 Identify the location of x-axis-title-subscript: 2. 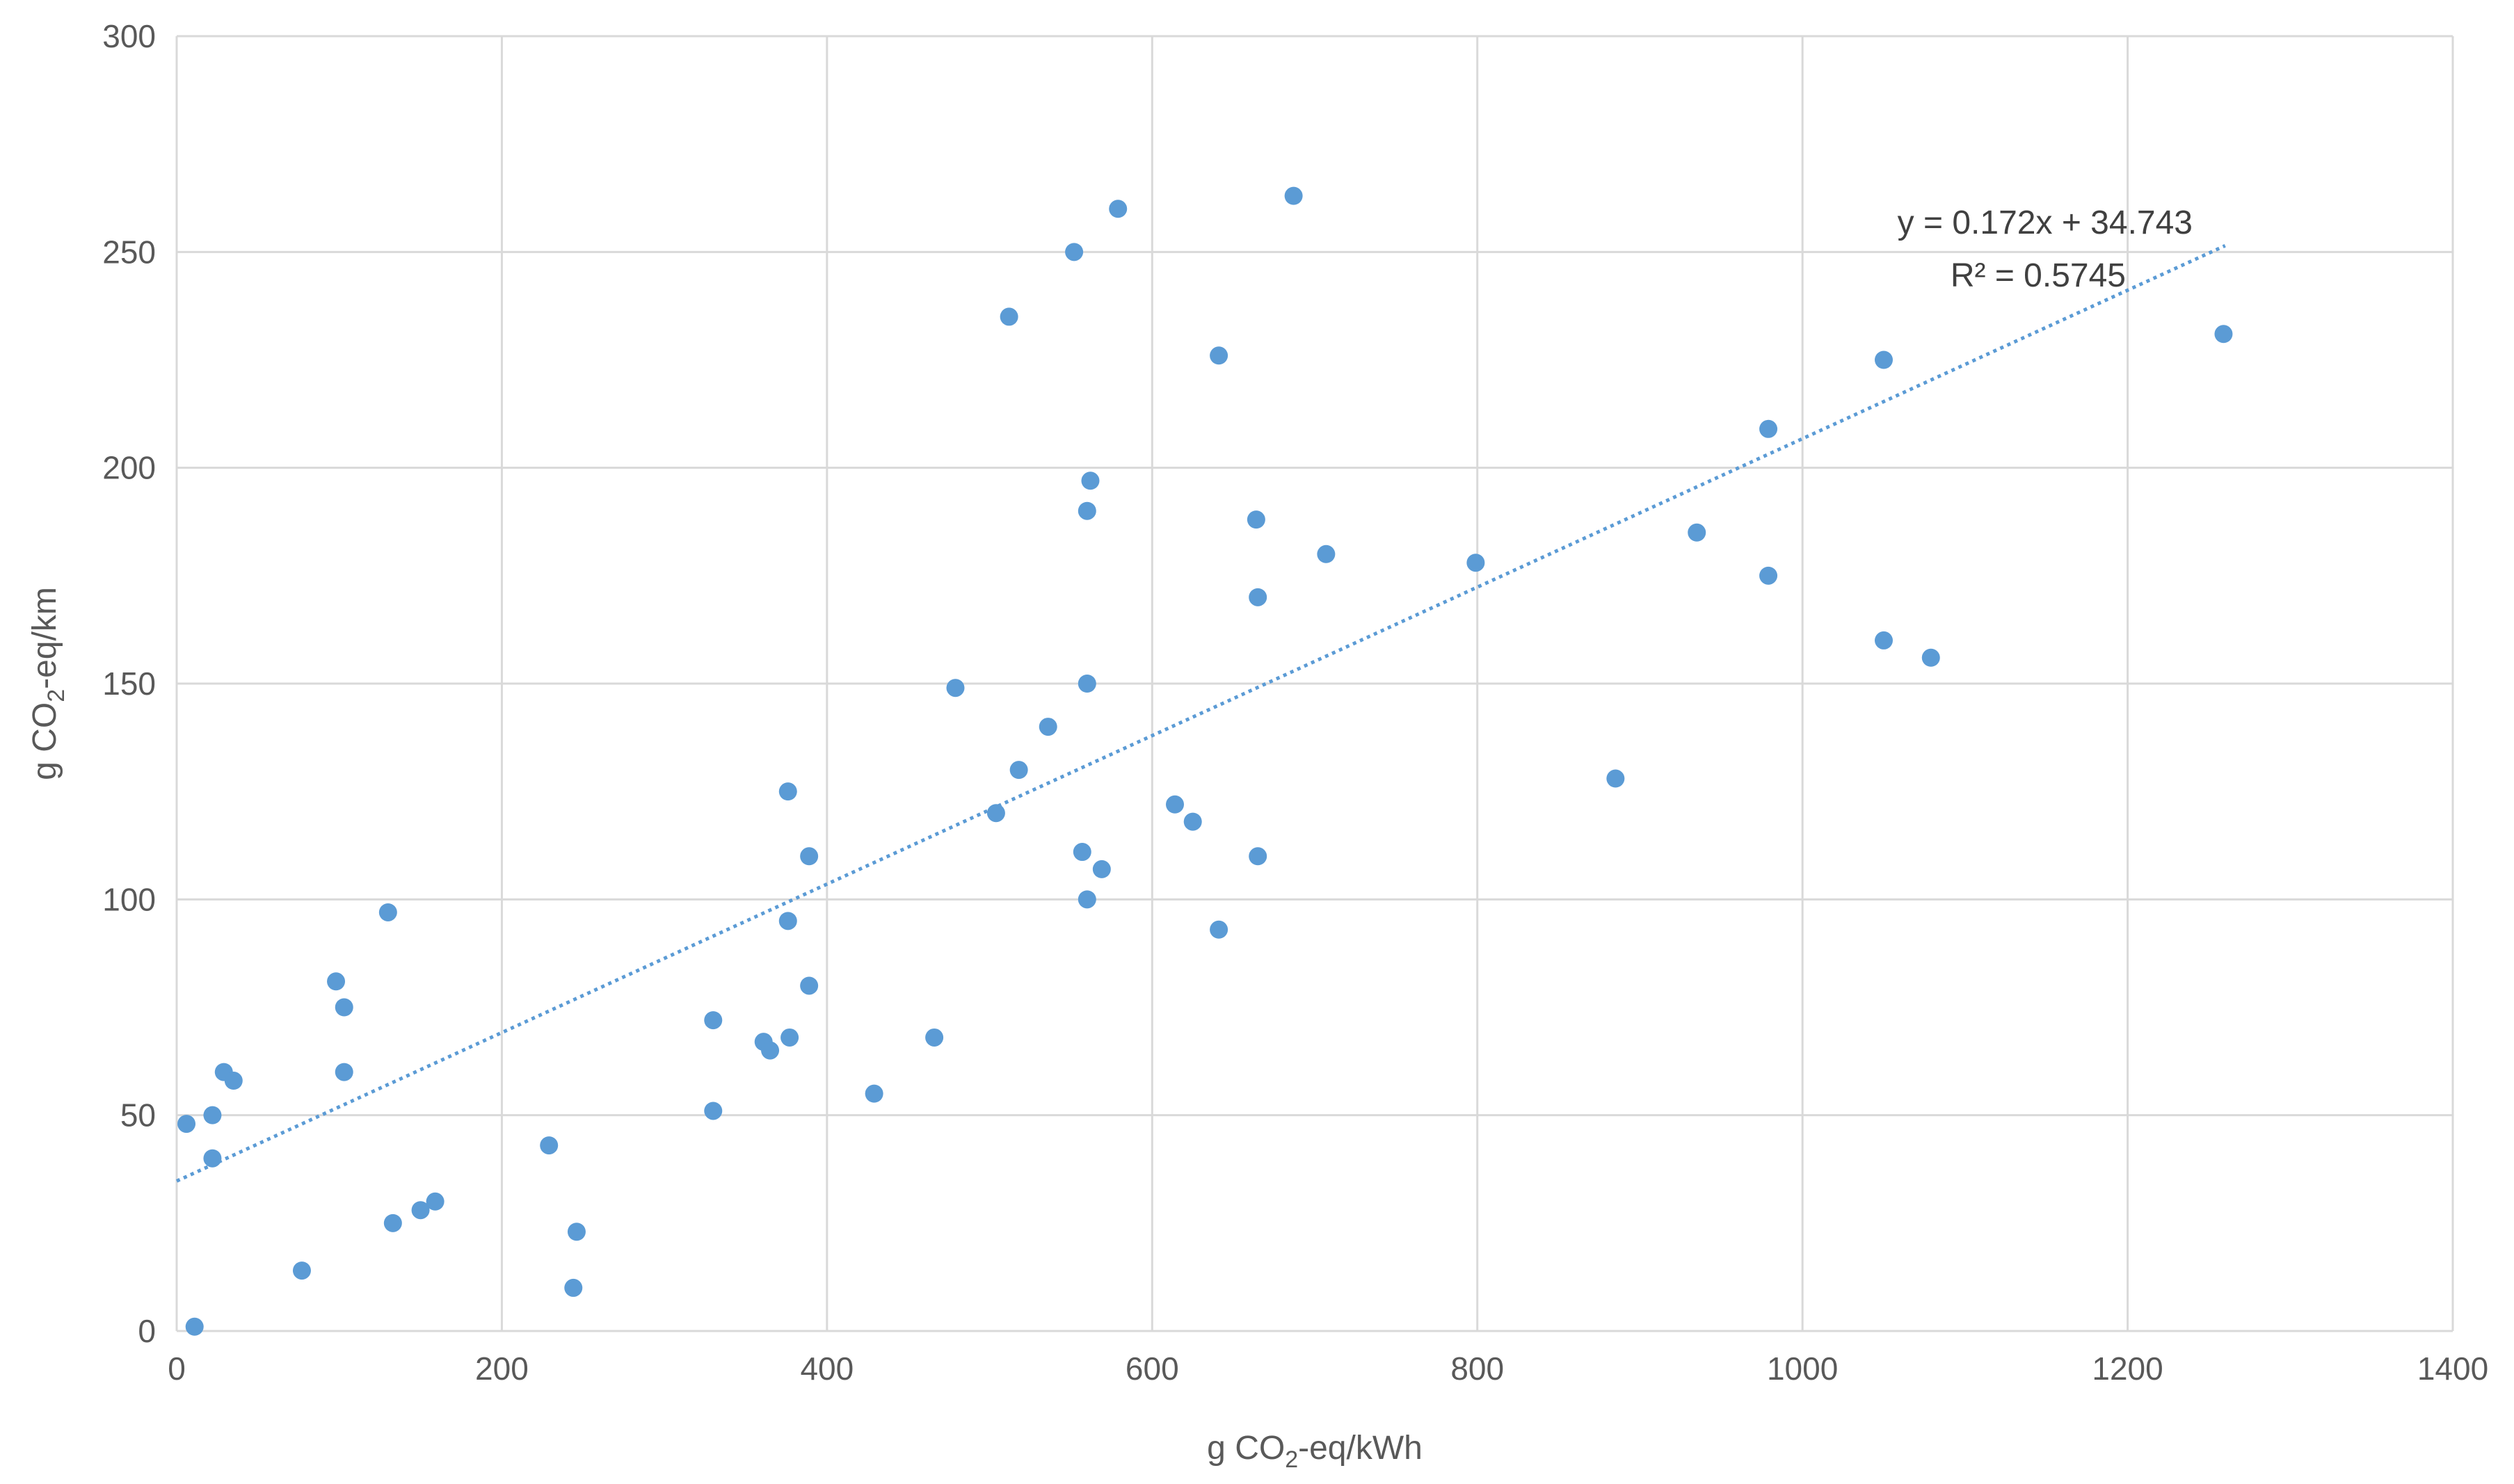
(1291, 1459).